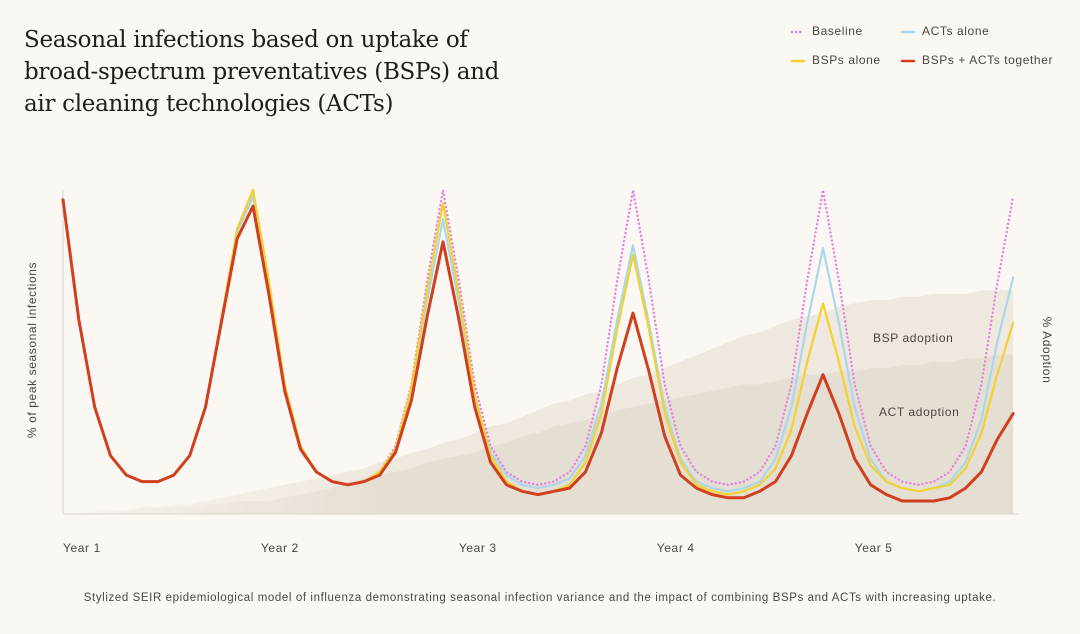 The height and width of the screenshot is (634, 1080). I want to click on y2-axis-label: % Adoption, so click(1047, 350).